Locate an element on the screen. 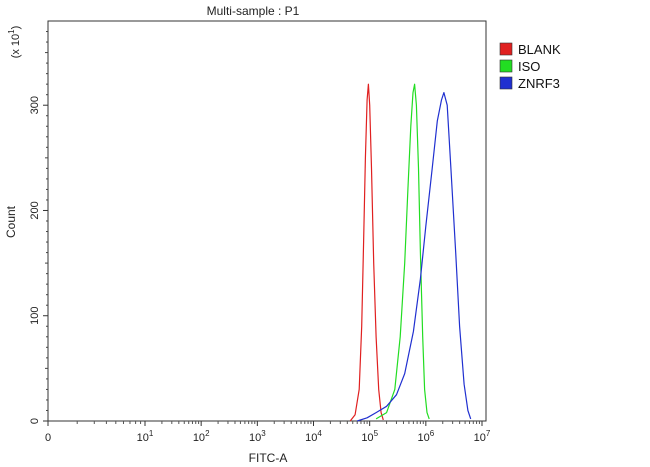  series-line-iso is located at coordinates (402, 251).